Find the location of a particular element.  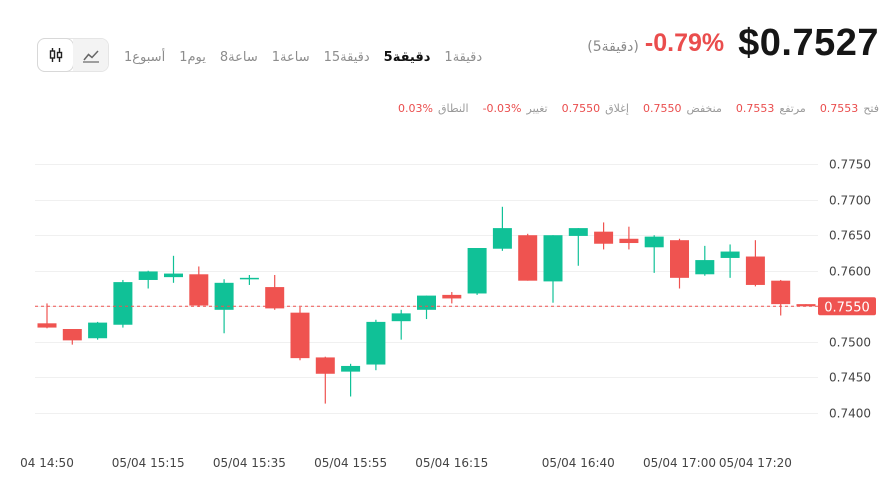

line-chart-icon is located at coordinates (90, 56).